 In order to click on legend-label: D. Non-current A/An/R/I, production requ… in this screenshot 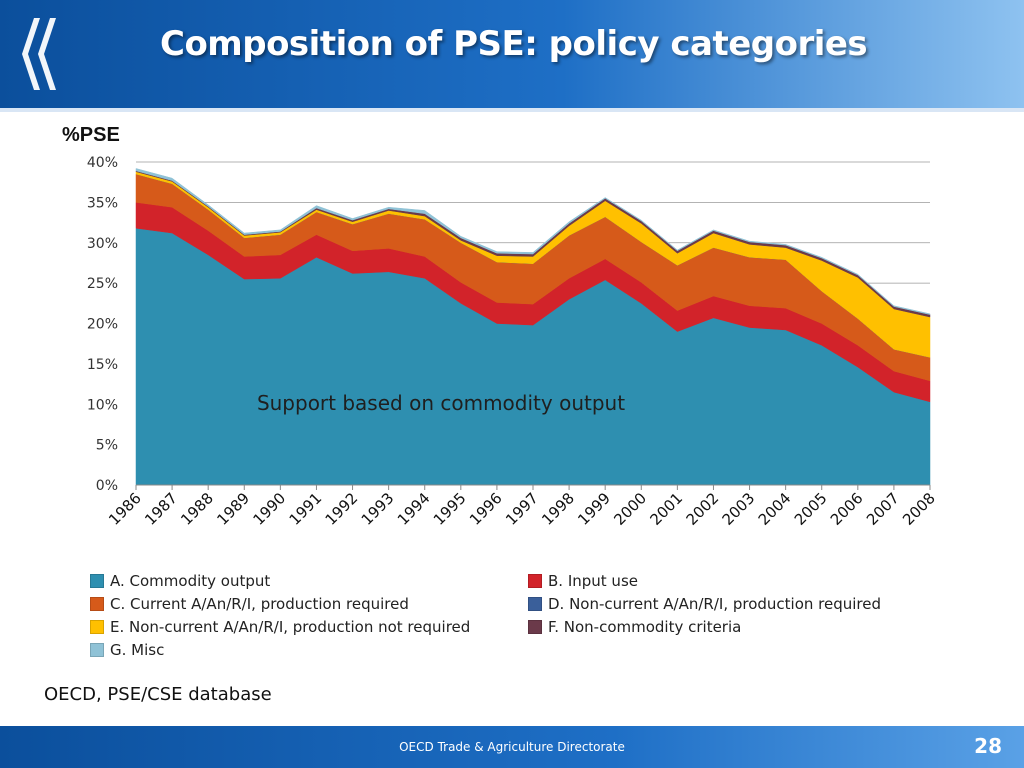, I will do `click(715, 604)`.